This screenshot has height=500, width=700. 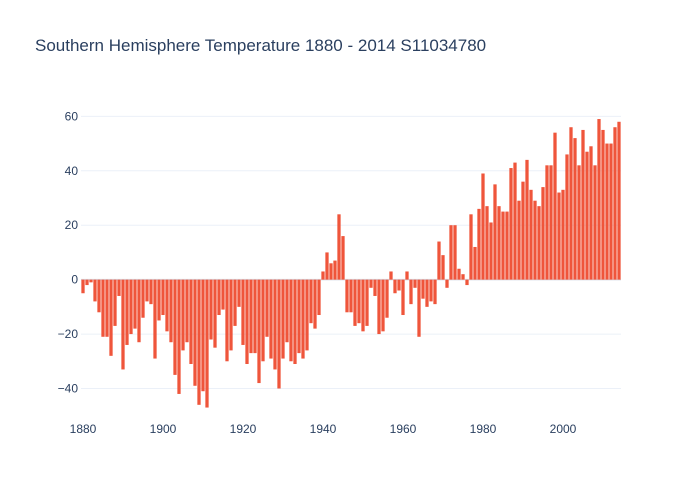 I want to click on x-tick-label: 1980, so click(x=483, y=429).